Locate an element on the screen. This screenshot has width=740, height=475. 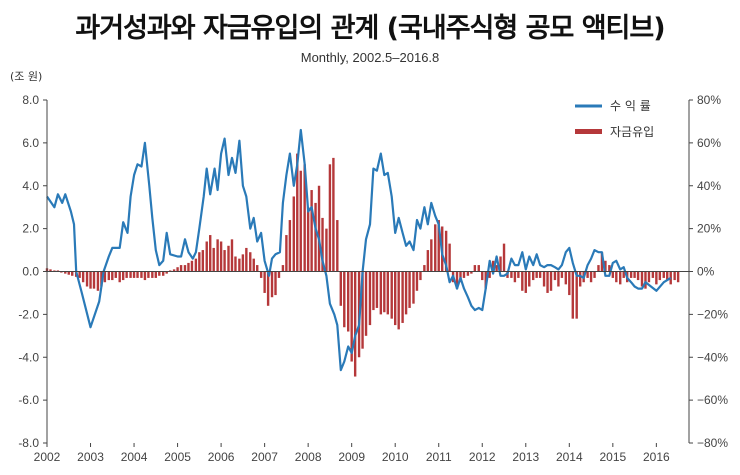
right-tick-label: −60% is located at coordinates (712, 400).